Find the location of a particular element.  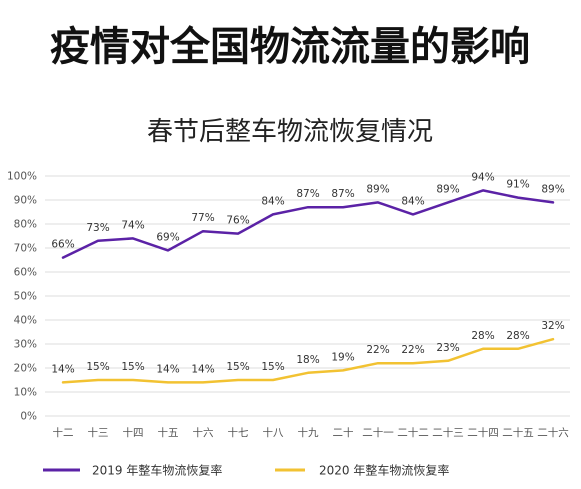

x-tick-label: 二十 is located at coordinates (343, 432).